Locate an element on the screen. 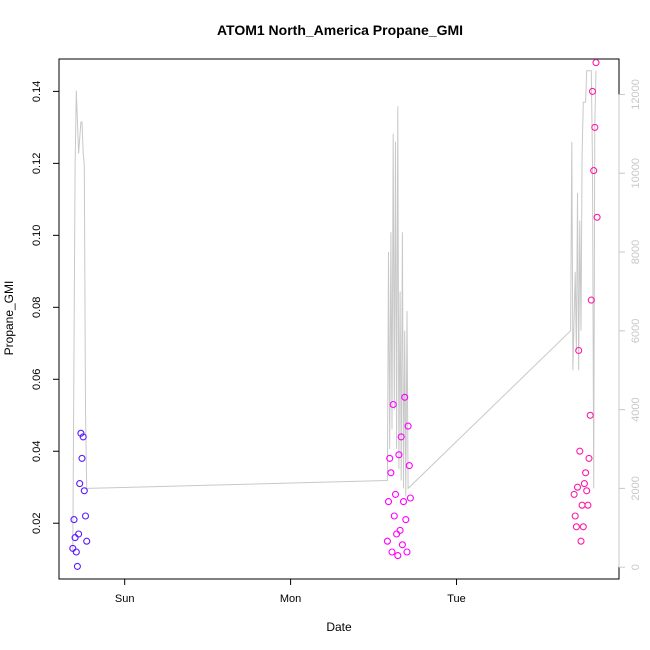 This screenshot has height=650, width=650. y-tick-label: 0.08 is located at coordinates (37, 307).